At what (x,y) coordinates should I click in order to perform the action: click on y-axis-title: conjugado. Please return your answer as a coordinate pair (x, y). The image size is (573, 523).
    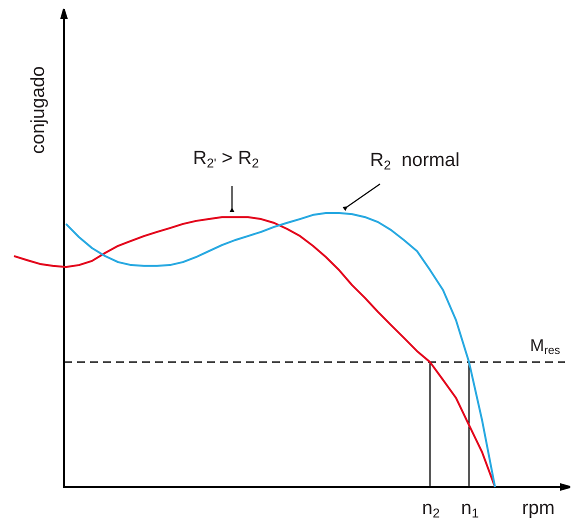
    Looking at the image, I should click on (38, 110).